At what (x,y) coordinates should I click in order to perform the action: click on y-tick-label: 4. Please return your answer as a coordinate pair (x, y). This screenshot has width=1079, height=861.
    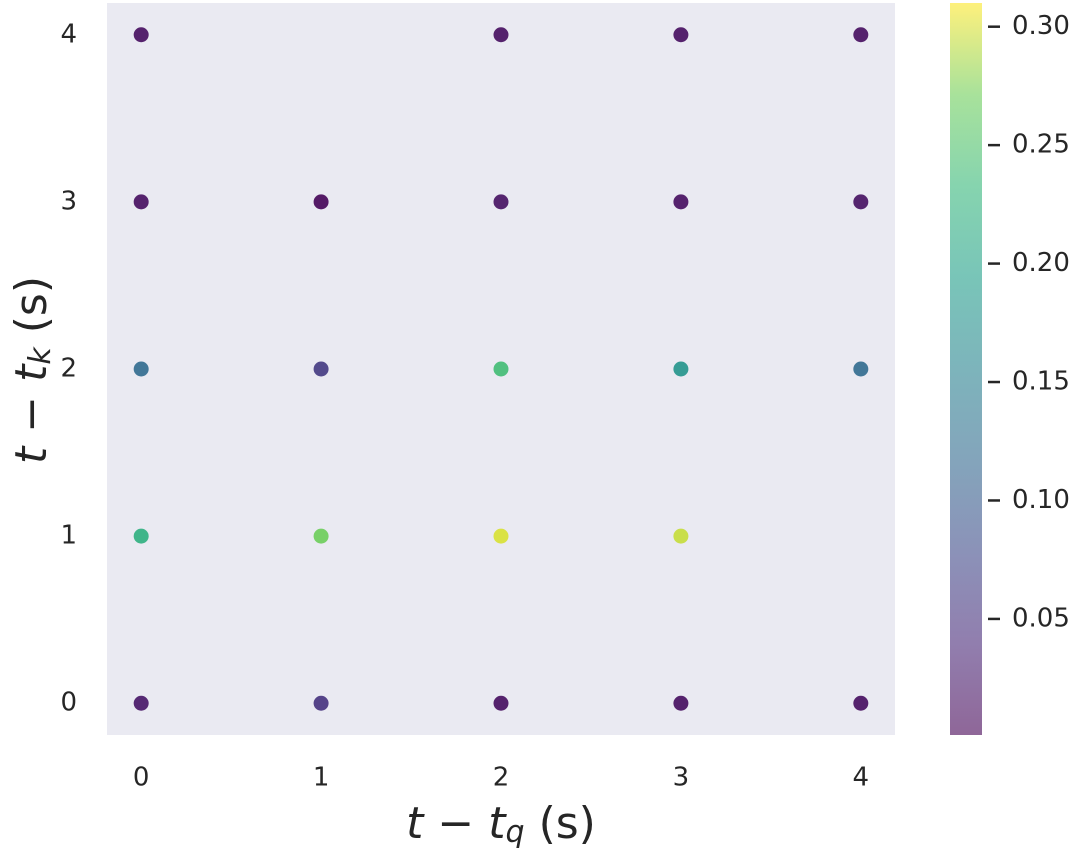
    Looking at the image, I should click on (68, 34).